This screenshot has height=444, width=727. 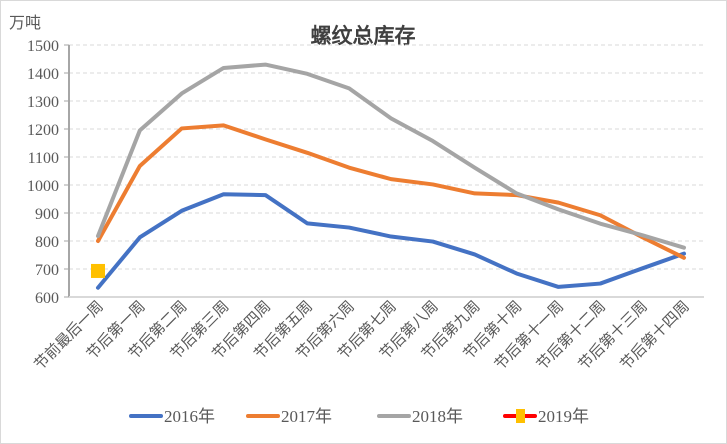 What do you see at coordinates (47, 214) in the screenshot?
I see `y-tick-label: 900` at bounding box center [47, 214].